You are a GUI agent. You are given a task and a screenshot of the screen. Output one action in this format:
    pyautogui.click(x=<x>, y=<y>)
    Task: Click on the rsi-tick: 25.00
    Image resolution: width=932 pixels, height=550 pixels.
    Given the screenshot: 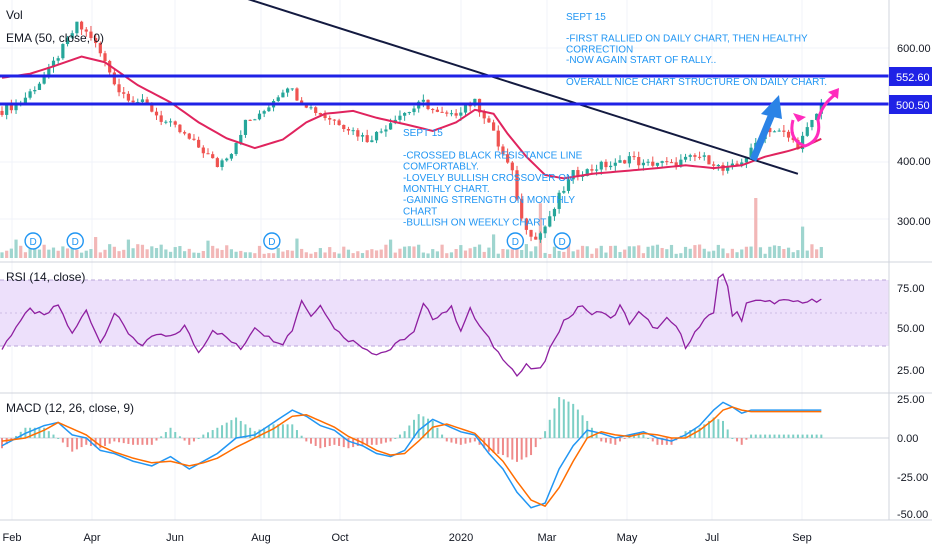 What is the action you would take?
    pyautogui.click(x=911, y=371)
    